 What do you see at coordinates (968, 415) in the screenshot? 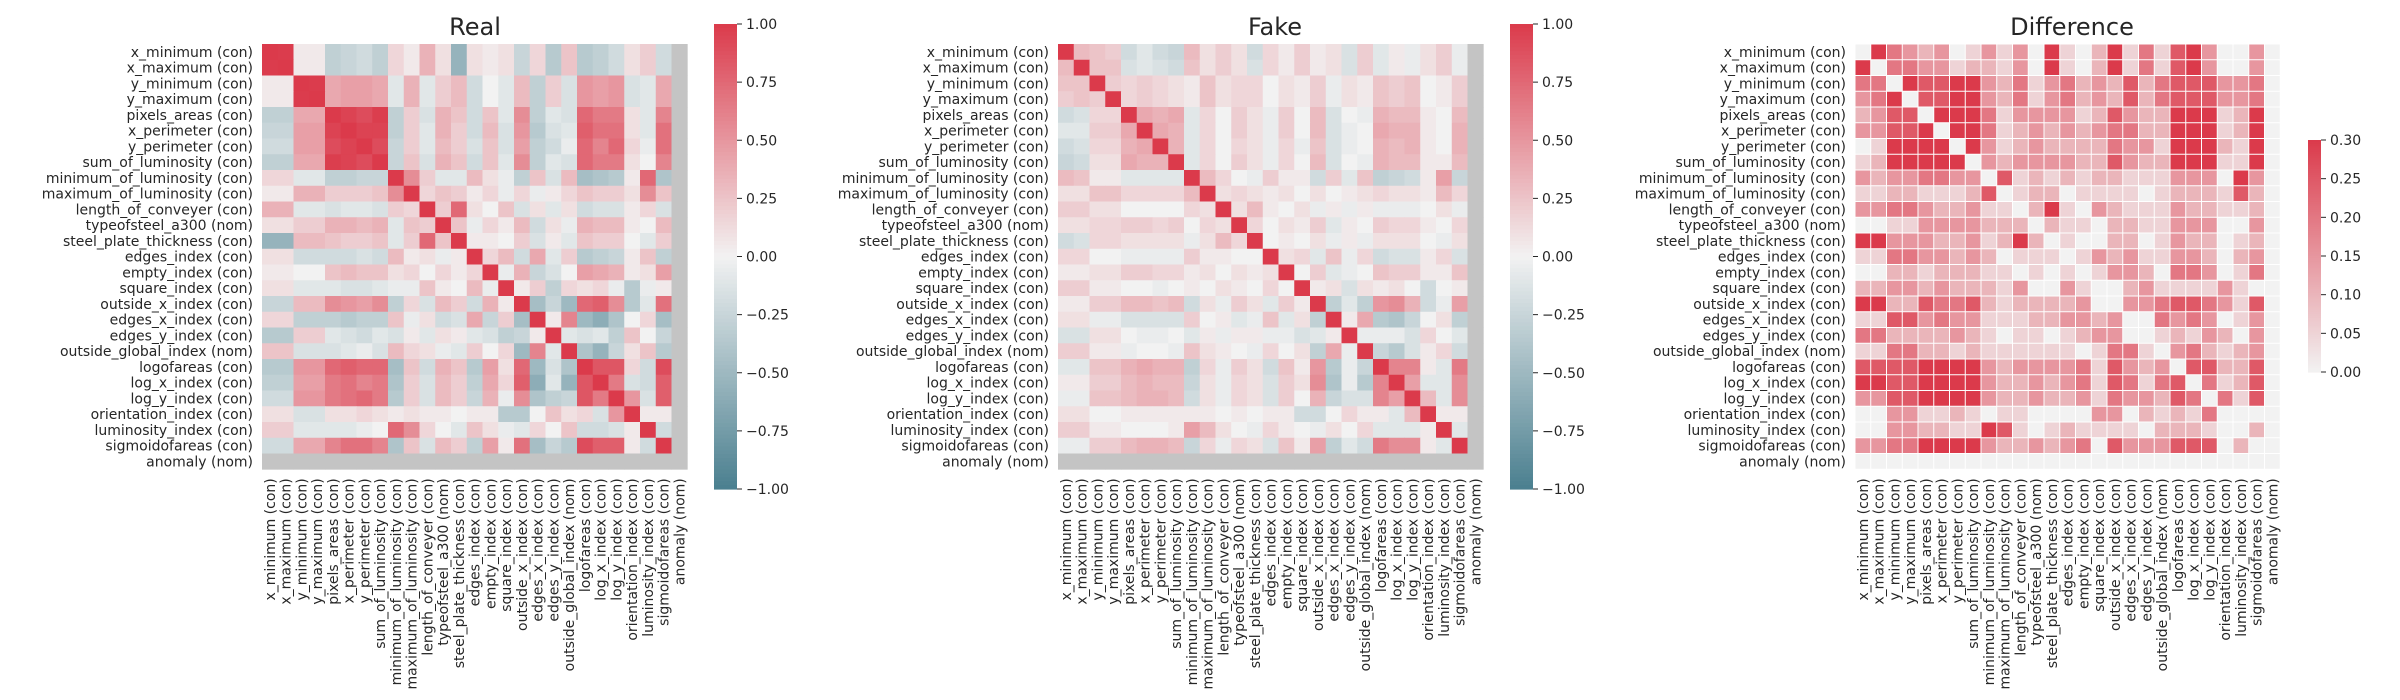
I see `fake-row-label: orientation_index (con)` at bounding box center [968, 415].